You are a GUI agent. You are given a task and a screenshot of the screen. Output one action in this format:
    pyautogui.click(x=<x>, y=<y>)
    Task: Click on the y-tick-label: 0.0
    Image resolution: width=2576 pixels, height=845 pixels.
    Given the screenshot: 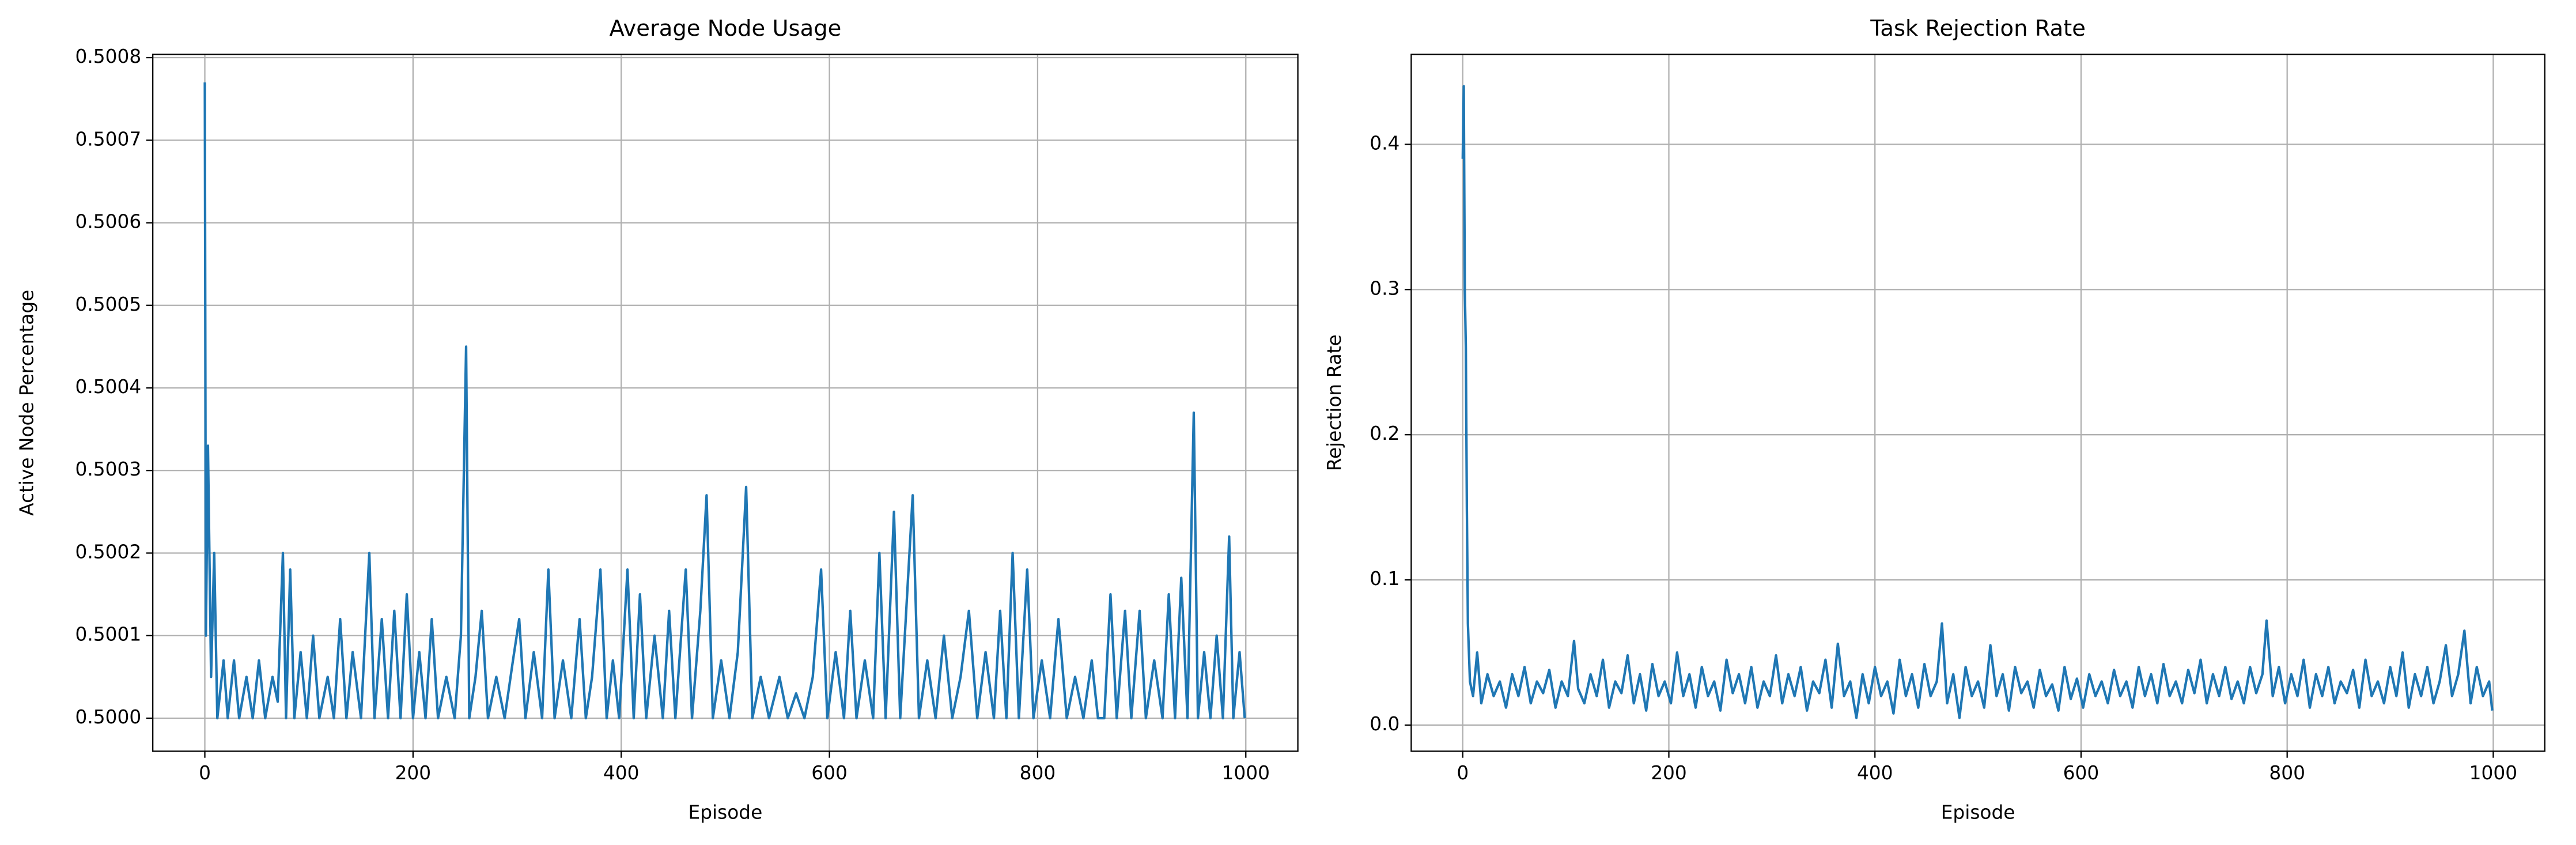 What is the action you would take?
    pyautogui.click(x=1384, y=724)
    